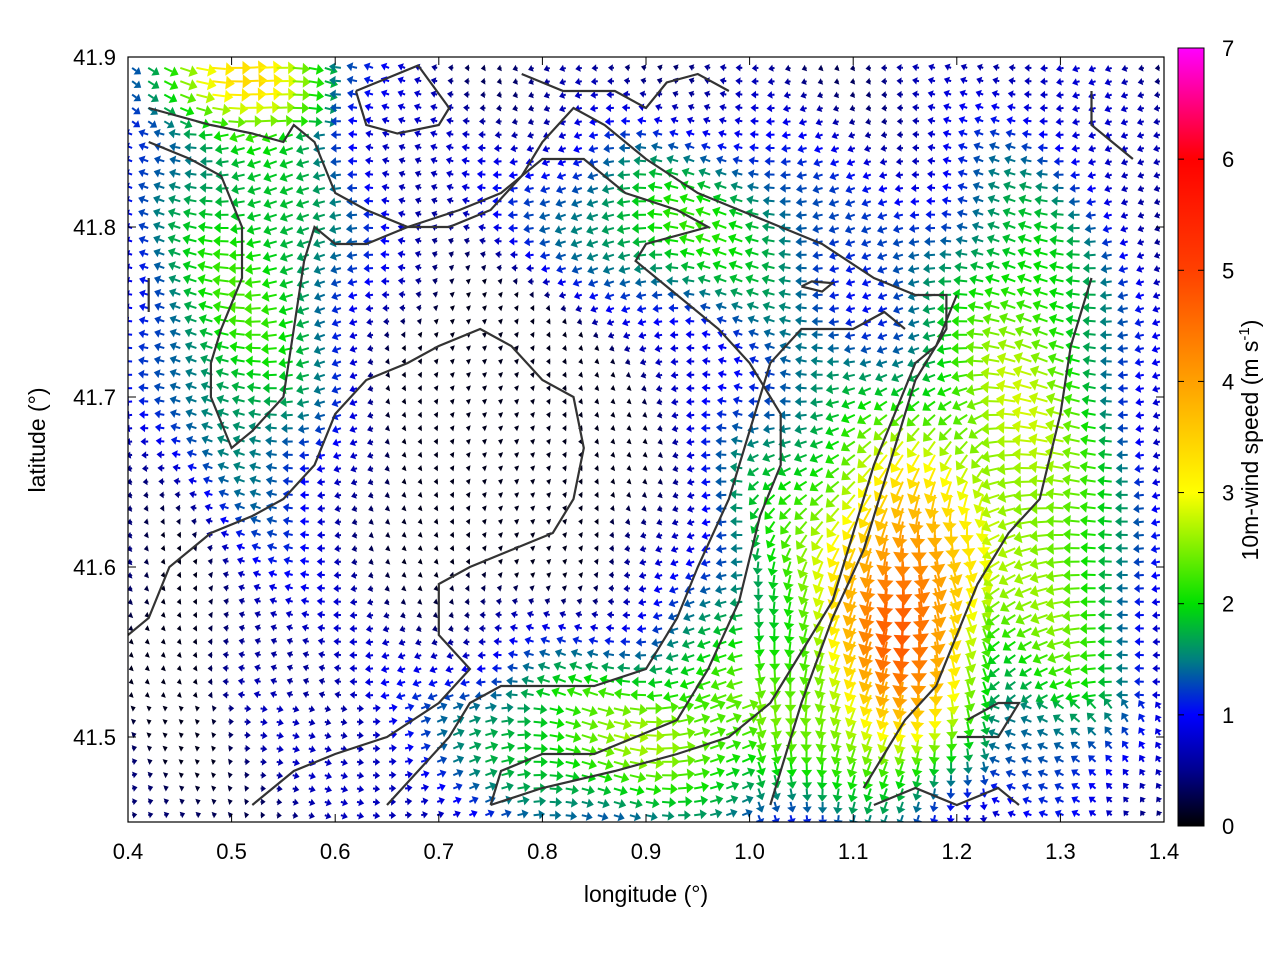 The height and width of the screenshot is (960, 1280). I want to click on colorbar-tick-label: 2, so click(1228, 604).